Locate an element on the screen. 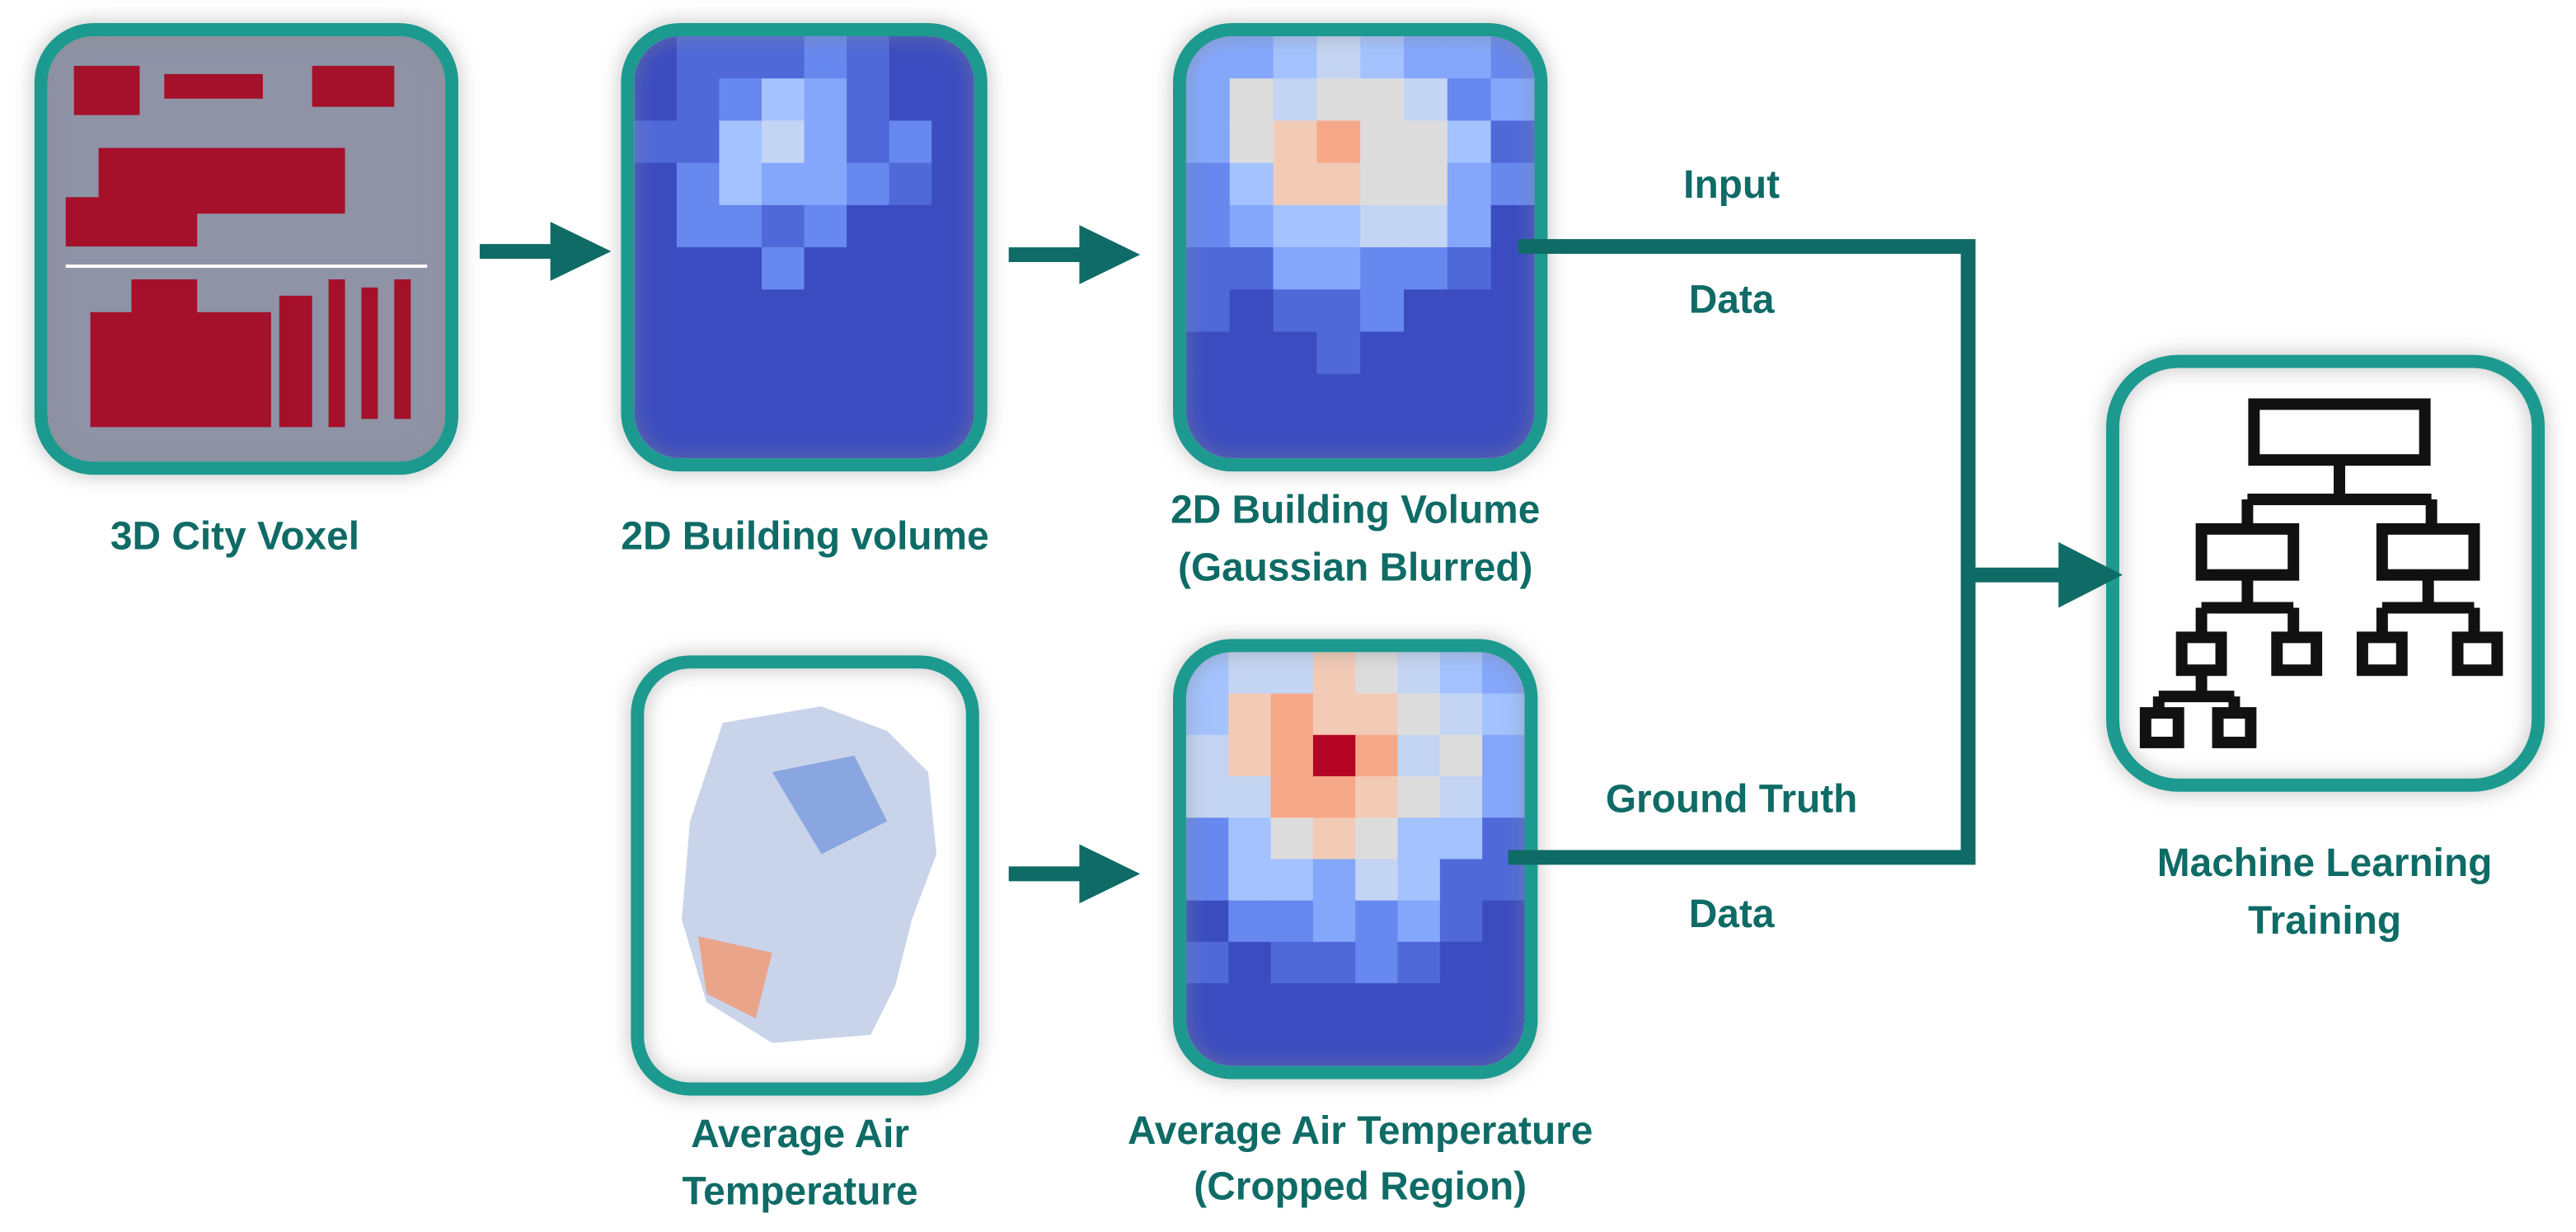 This screenshot has width=2576, height=1232. node-label: Machine Learning is located at coordinates (2325, 863).